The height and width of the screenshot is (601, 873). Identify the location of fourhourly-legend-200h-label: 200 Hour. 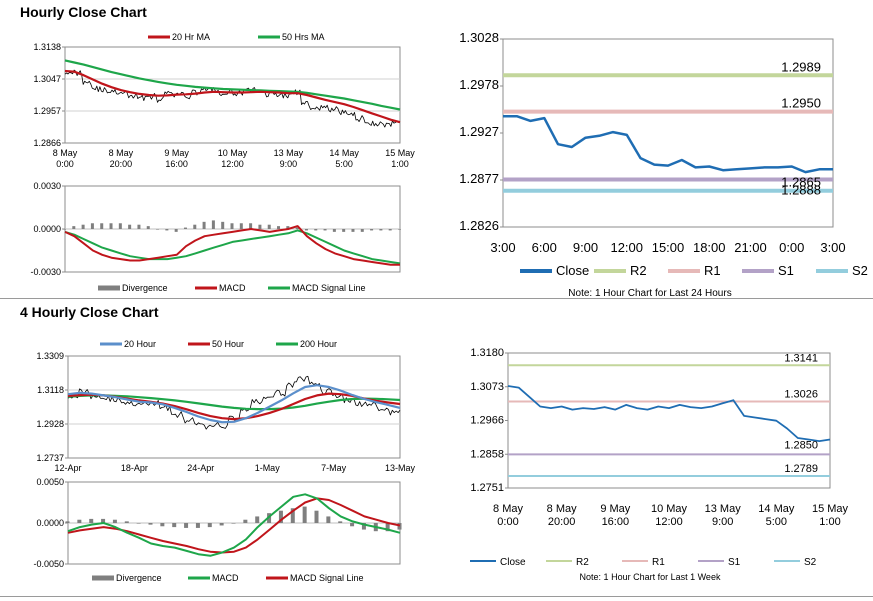
(318, 344).